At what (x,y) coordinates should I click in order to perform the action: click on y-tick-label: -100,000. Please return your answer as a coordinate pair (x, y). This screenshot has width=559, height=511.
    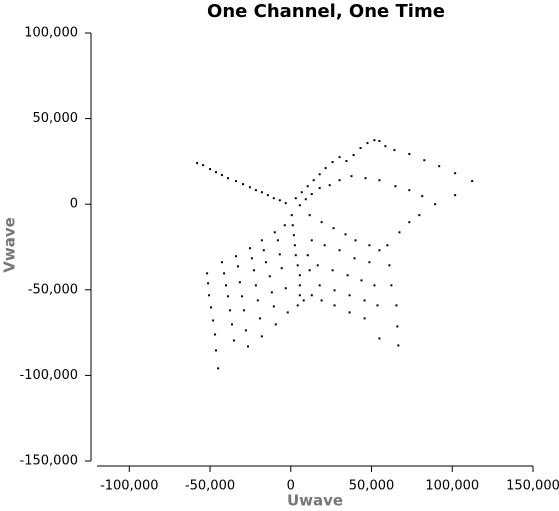
    Looking at the image, I should click on (49, 375).